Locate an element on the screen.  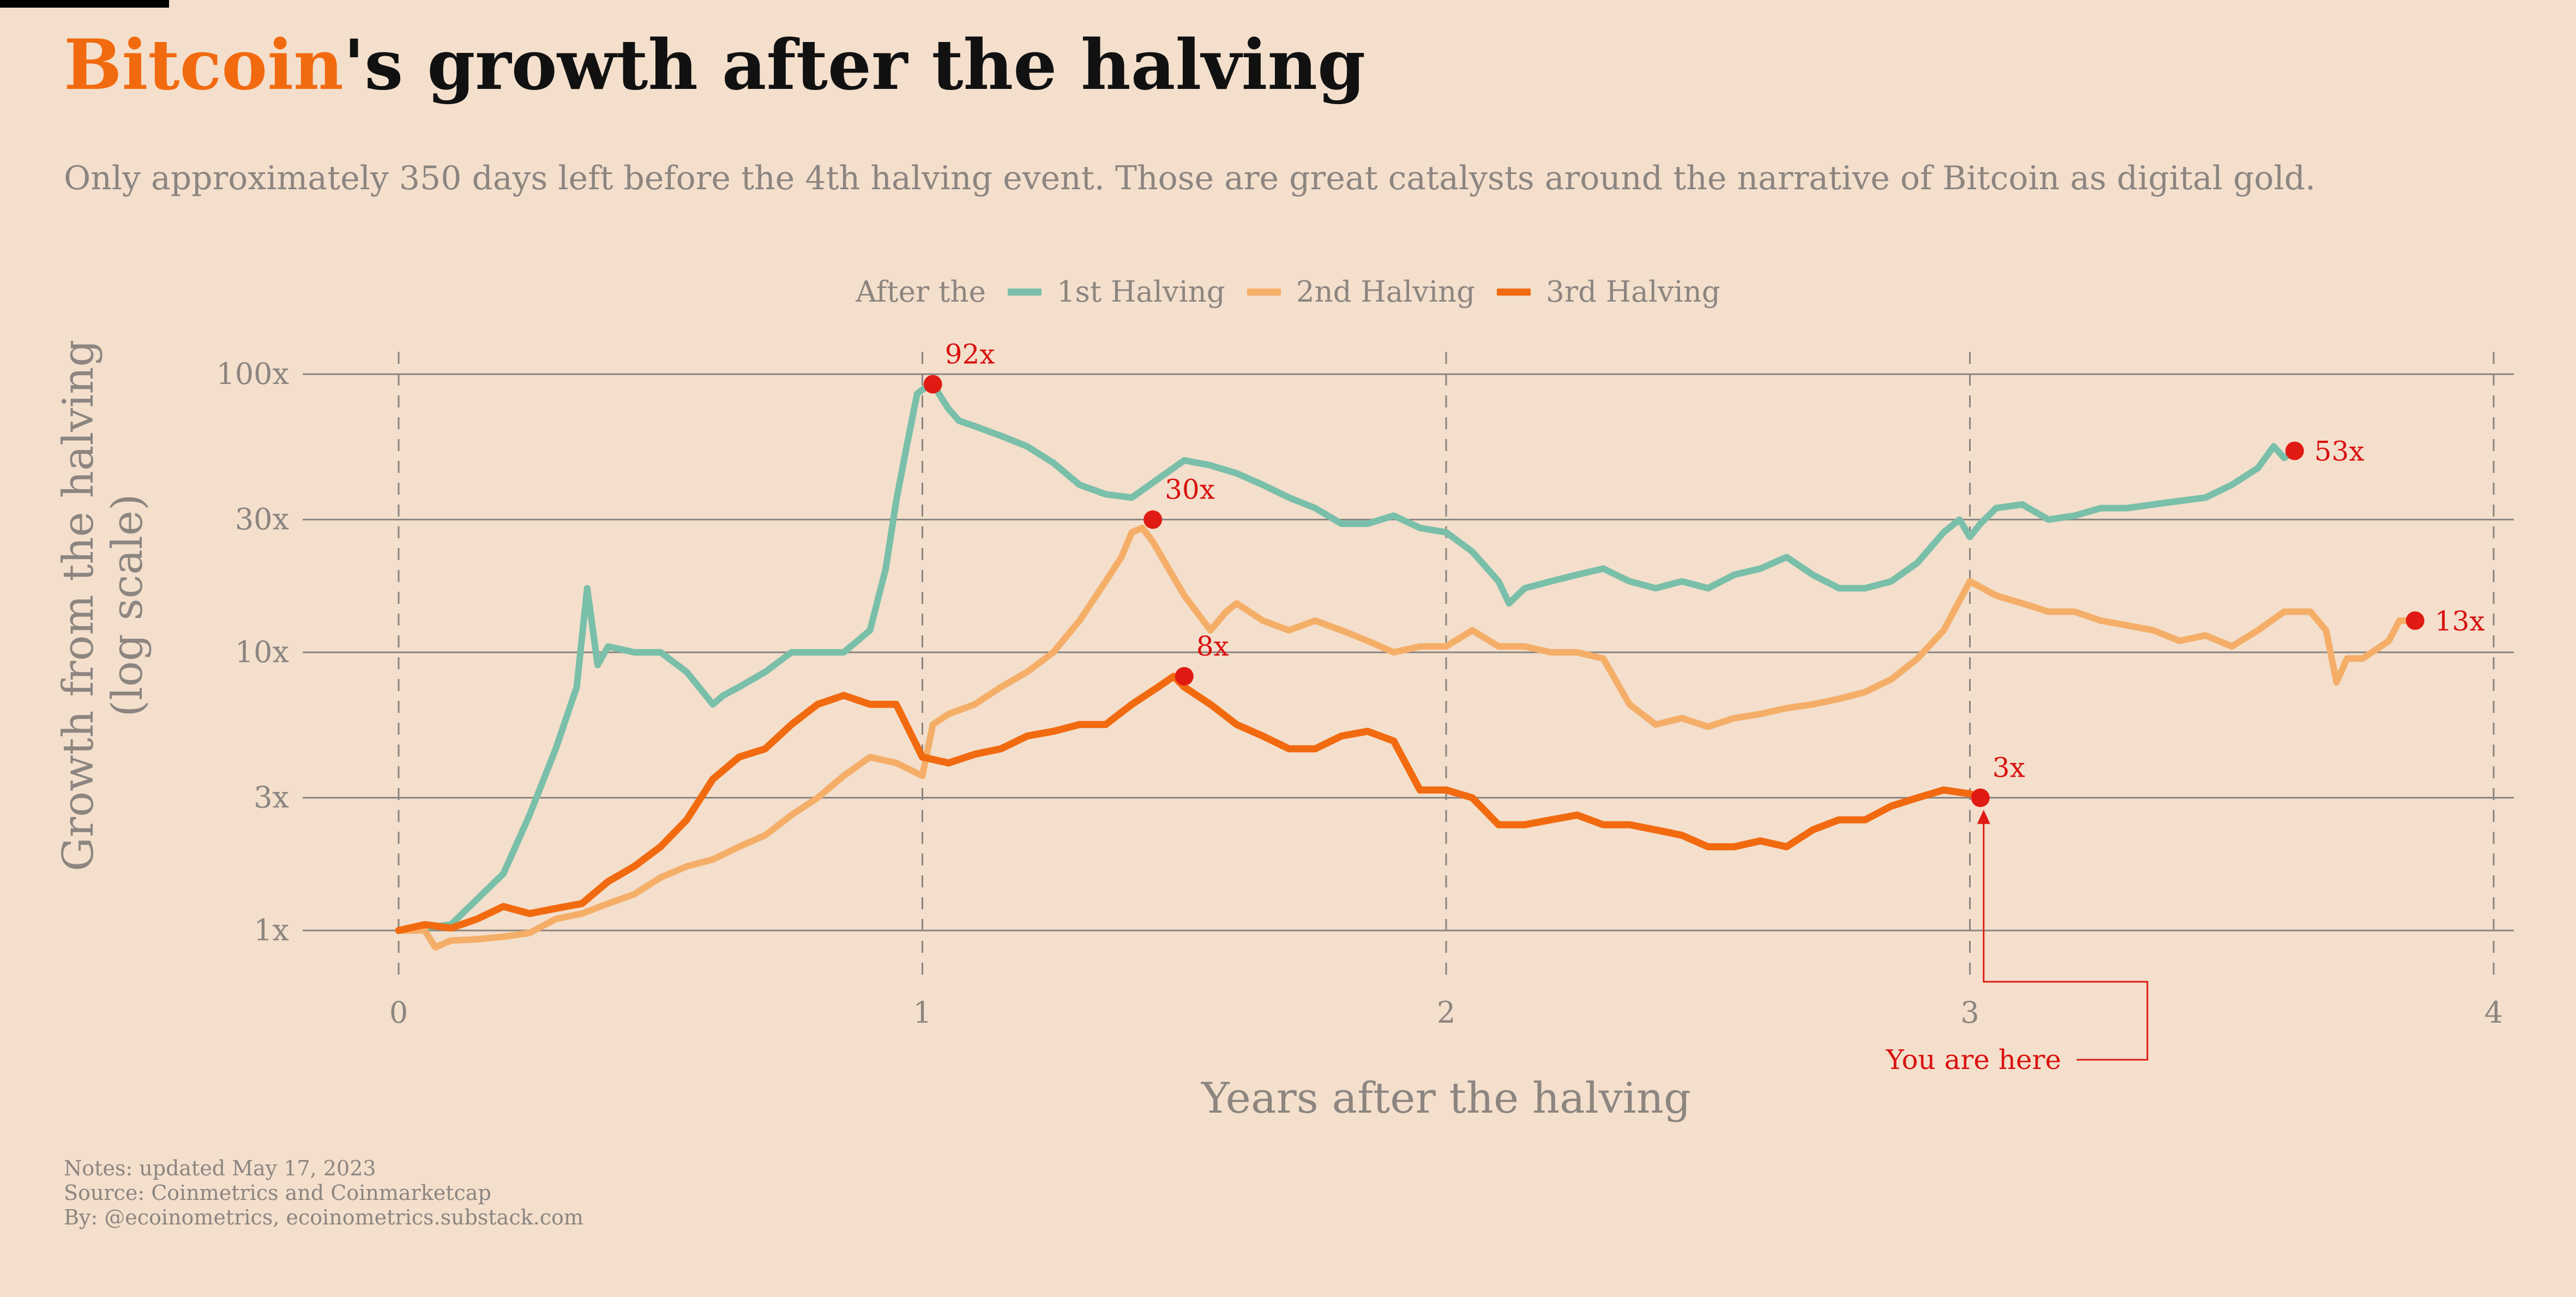
peak-label-8x: 8x is located at coordinates (1212, 646).